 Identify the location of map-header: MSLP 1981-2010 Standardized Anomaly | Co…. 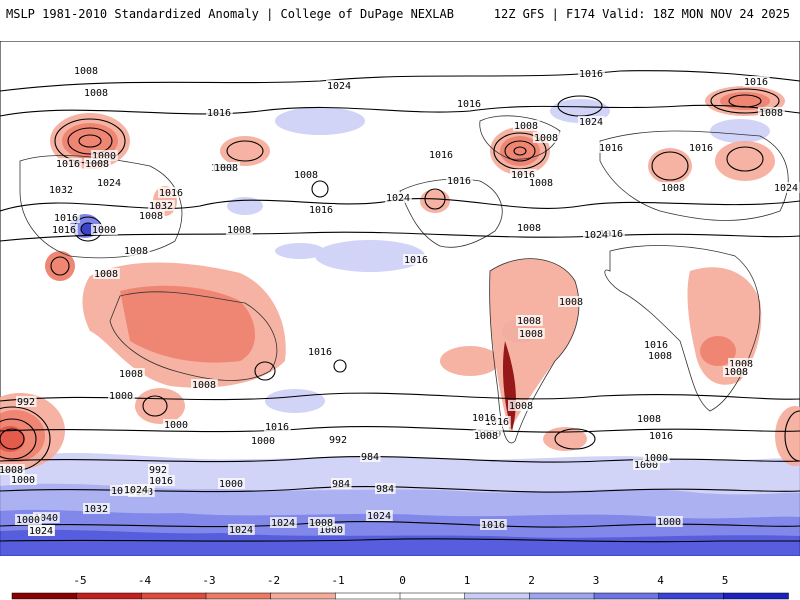
(400, 15).